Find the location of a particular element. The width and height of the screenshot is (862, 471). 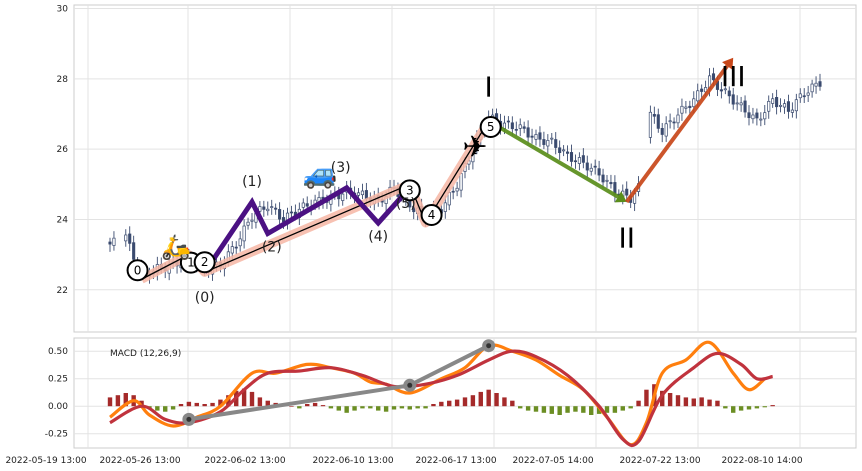

macd-legend: MACD (12,26,9) is located at coordinates (145, 354).